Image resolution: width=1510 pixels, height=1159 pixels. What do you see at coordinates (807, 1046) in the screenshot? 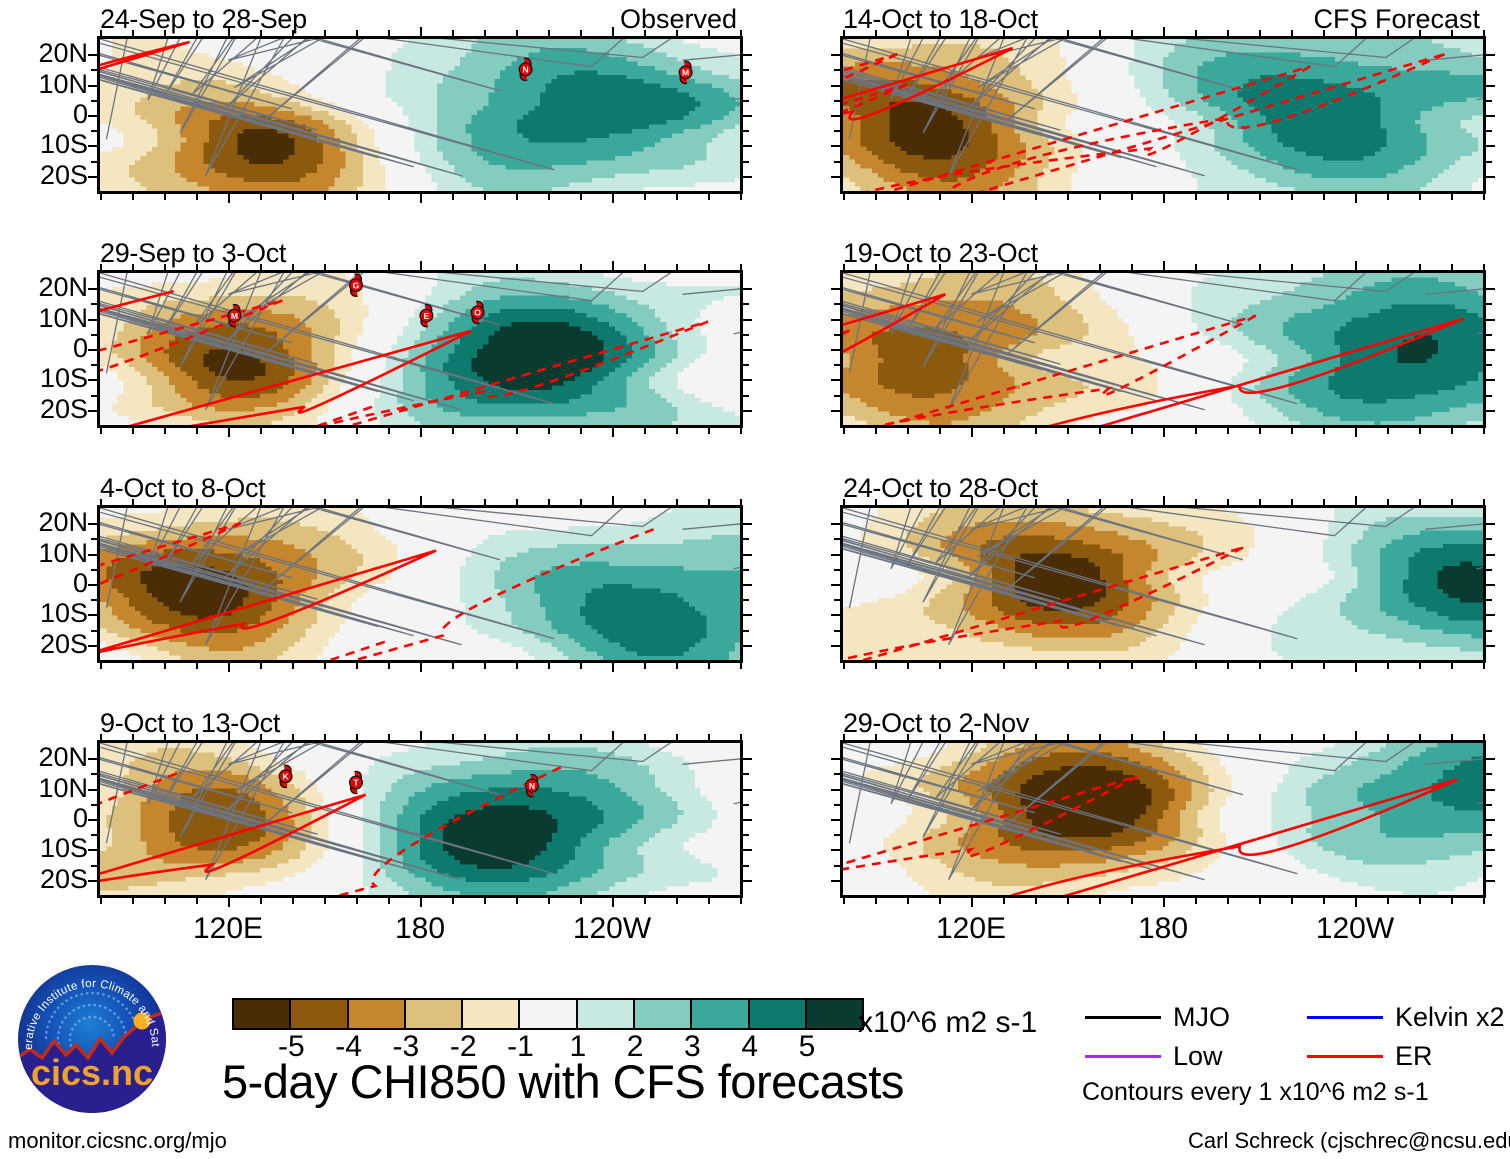
I see `colorbar-tick-label: 5` at bounding box center [807, 1046].